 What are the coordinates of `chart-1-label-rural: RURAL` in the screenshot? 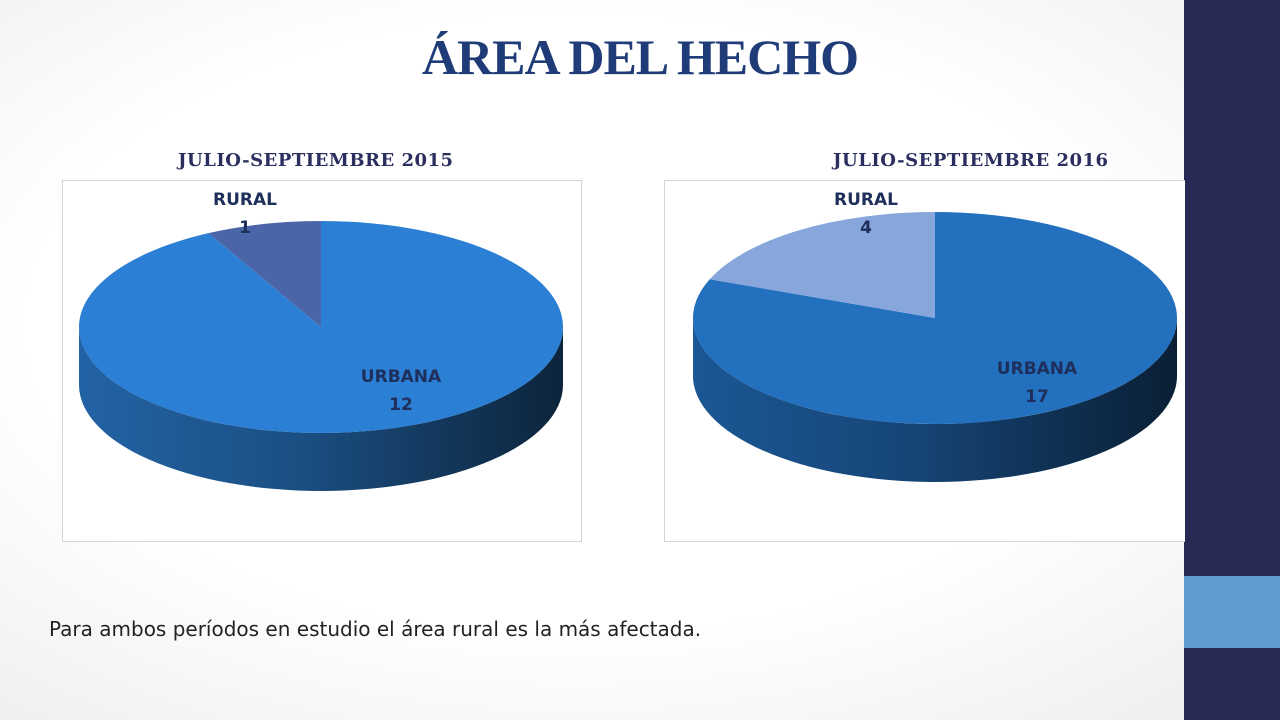 It's located at (245, 200).